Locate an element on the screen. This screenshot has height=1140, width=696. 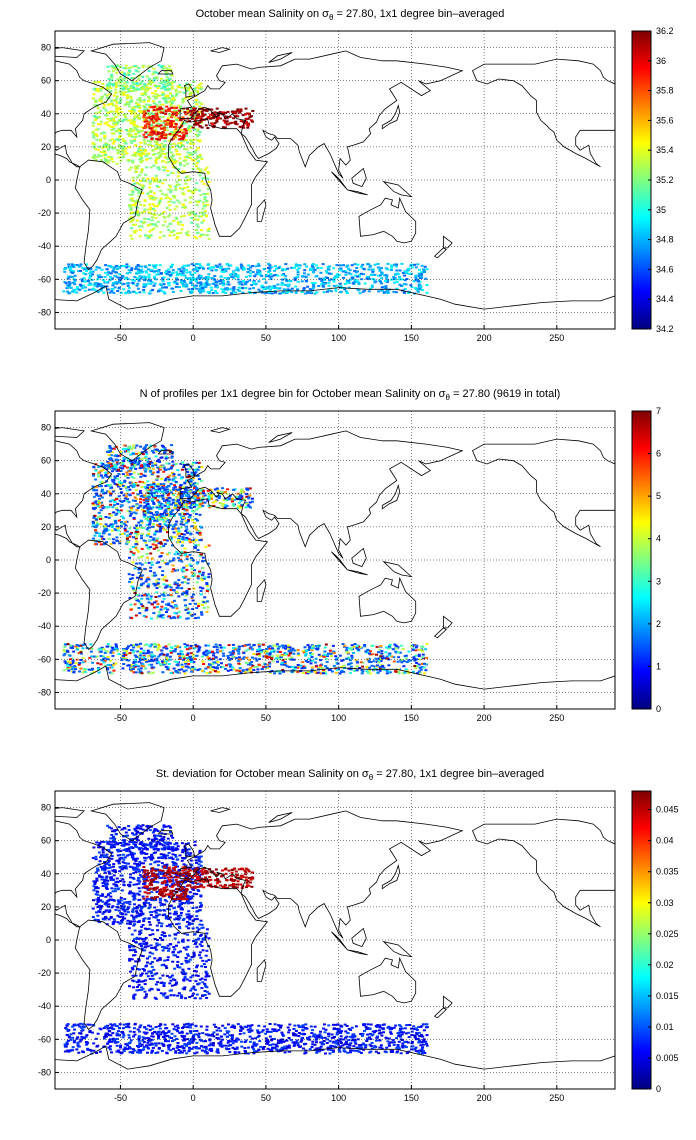
colorbar-tick-label: 34.2 is located at coordinates (665, 329).